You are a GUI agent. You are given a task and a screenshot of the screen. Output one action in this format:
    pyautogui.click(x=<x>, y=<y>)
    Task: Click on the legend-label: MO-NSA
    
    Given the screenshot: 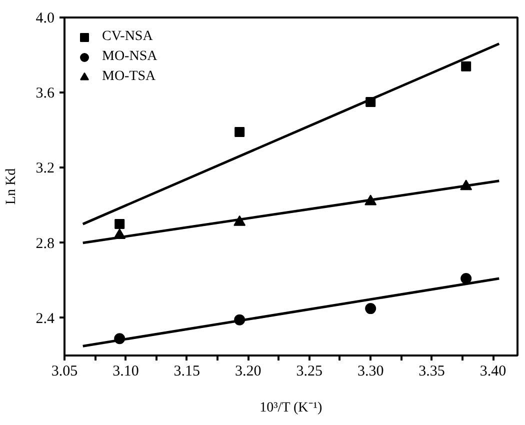 What is the action you would take?
    pyautogui.click(x=130, y=57)
    